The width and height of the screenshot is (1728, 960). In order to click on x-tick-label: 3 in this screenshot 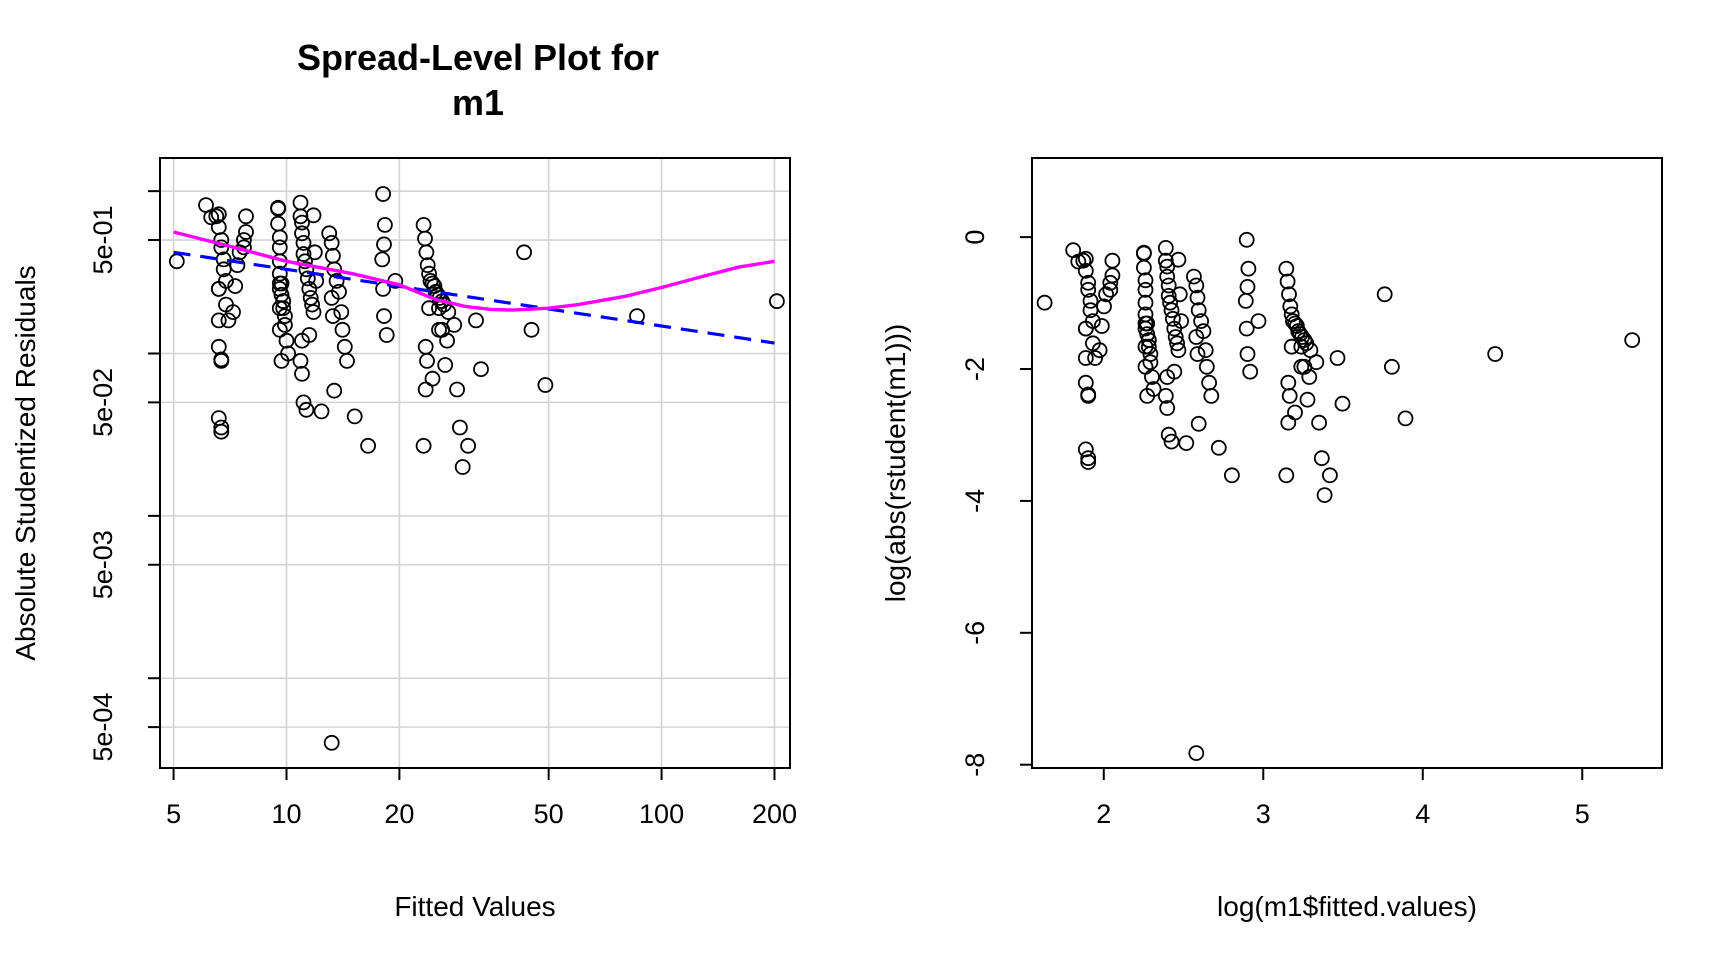, I will do `click(1263, 814)`.